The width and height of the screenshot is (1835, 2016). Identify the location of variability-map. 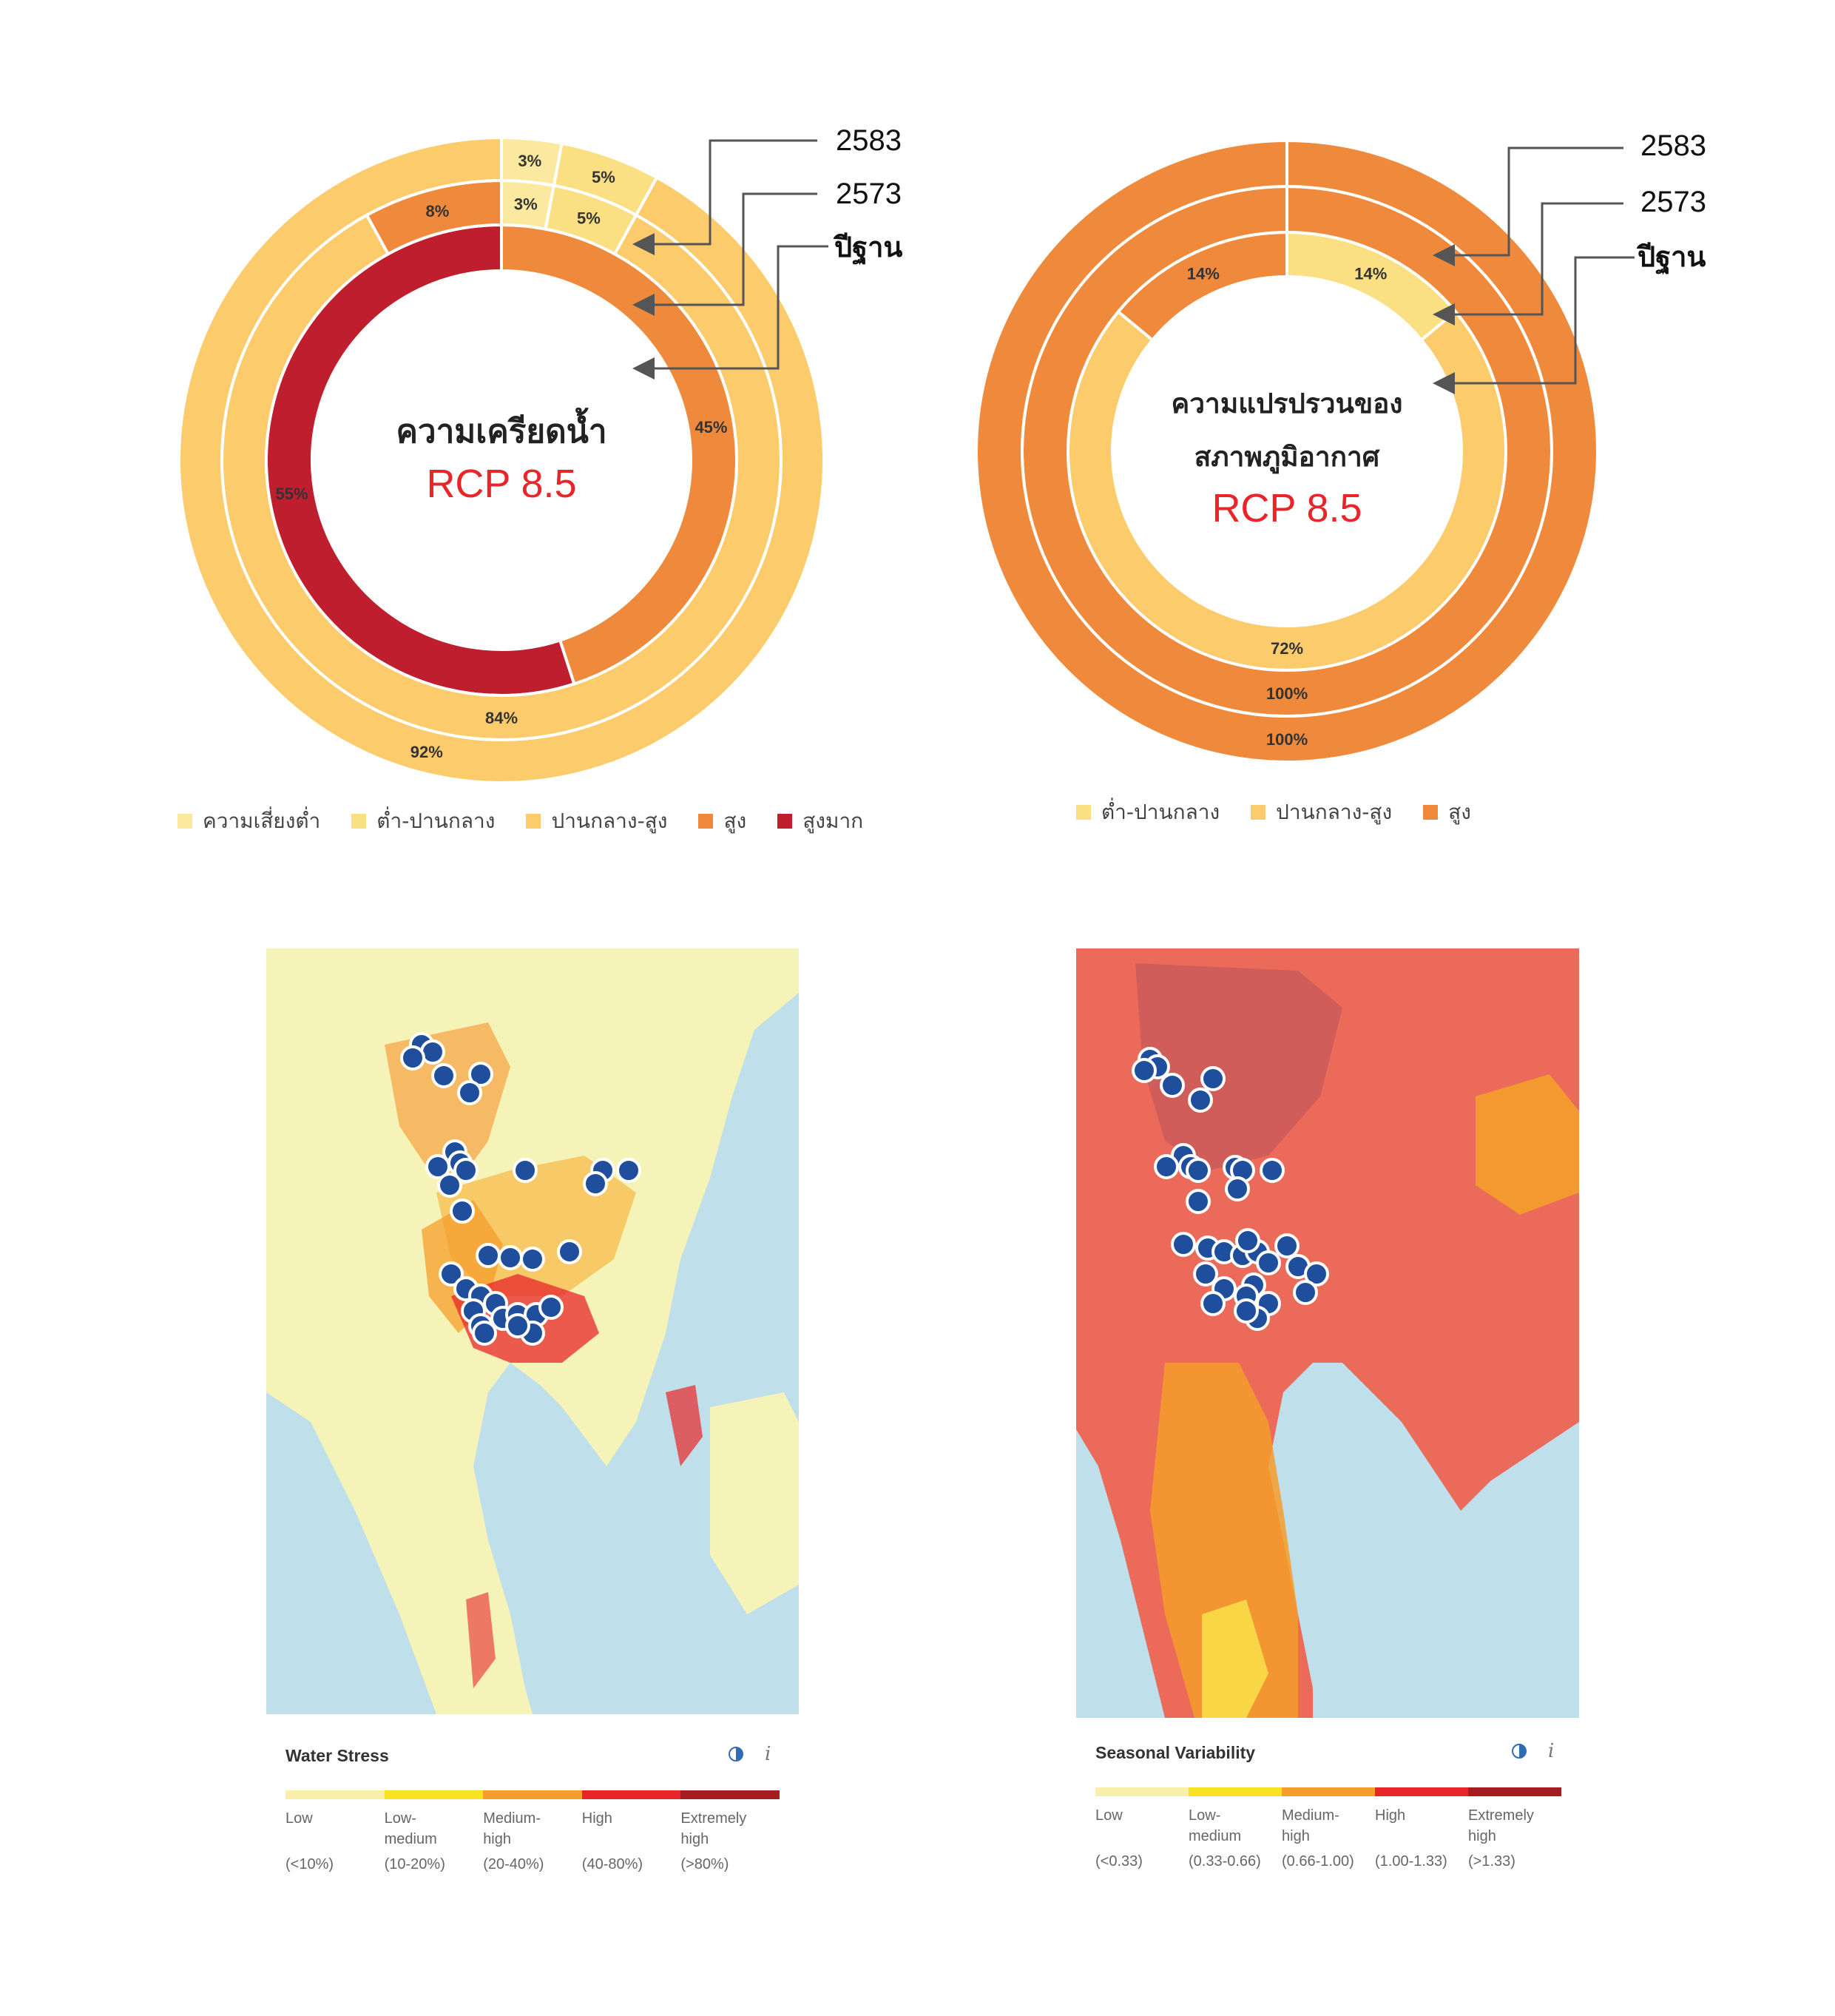
(1328, 1333).